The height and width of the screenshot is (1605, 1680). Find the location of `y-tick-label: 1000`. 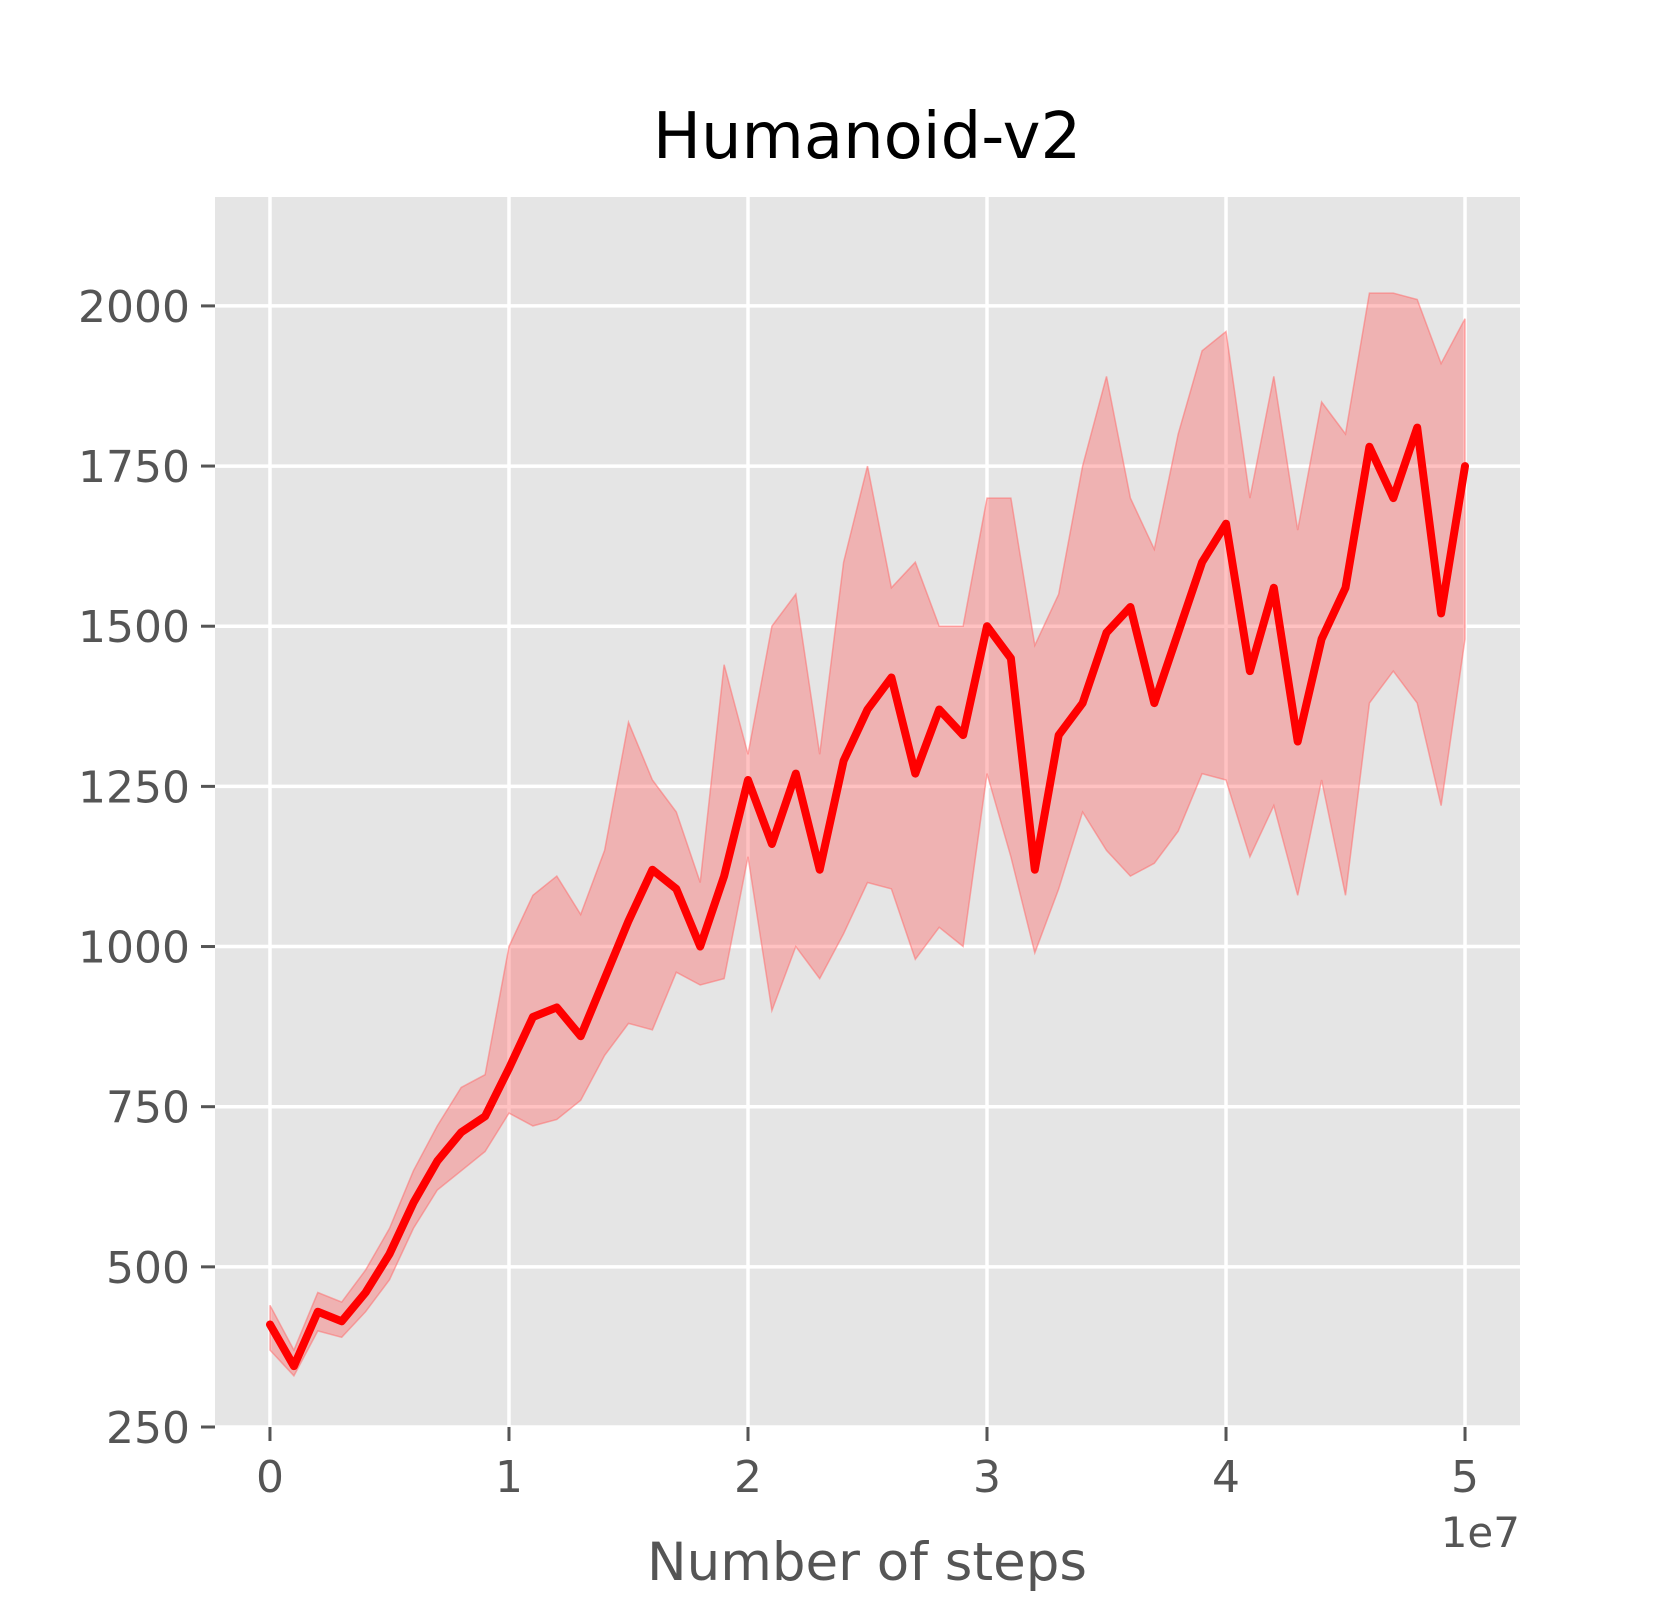

y-tick-label: 1000 is located at coordinates (134, 948).